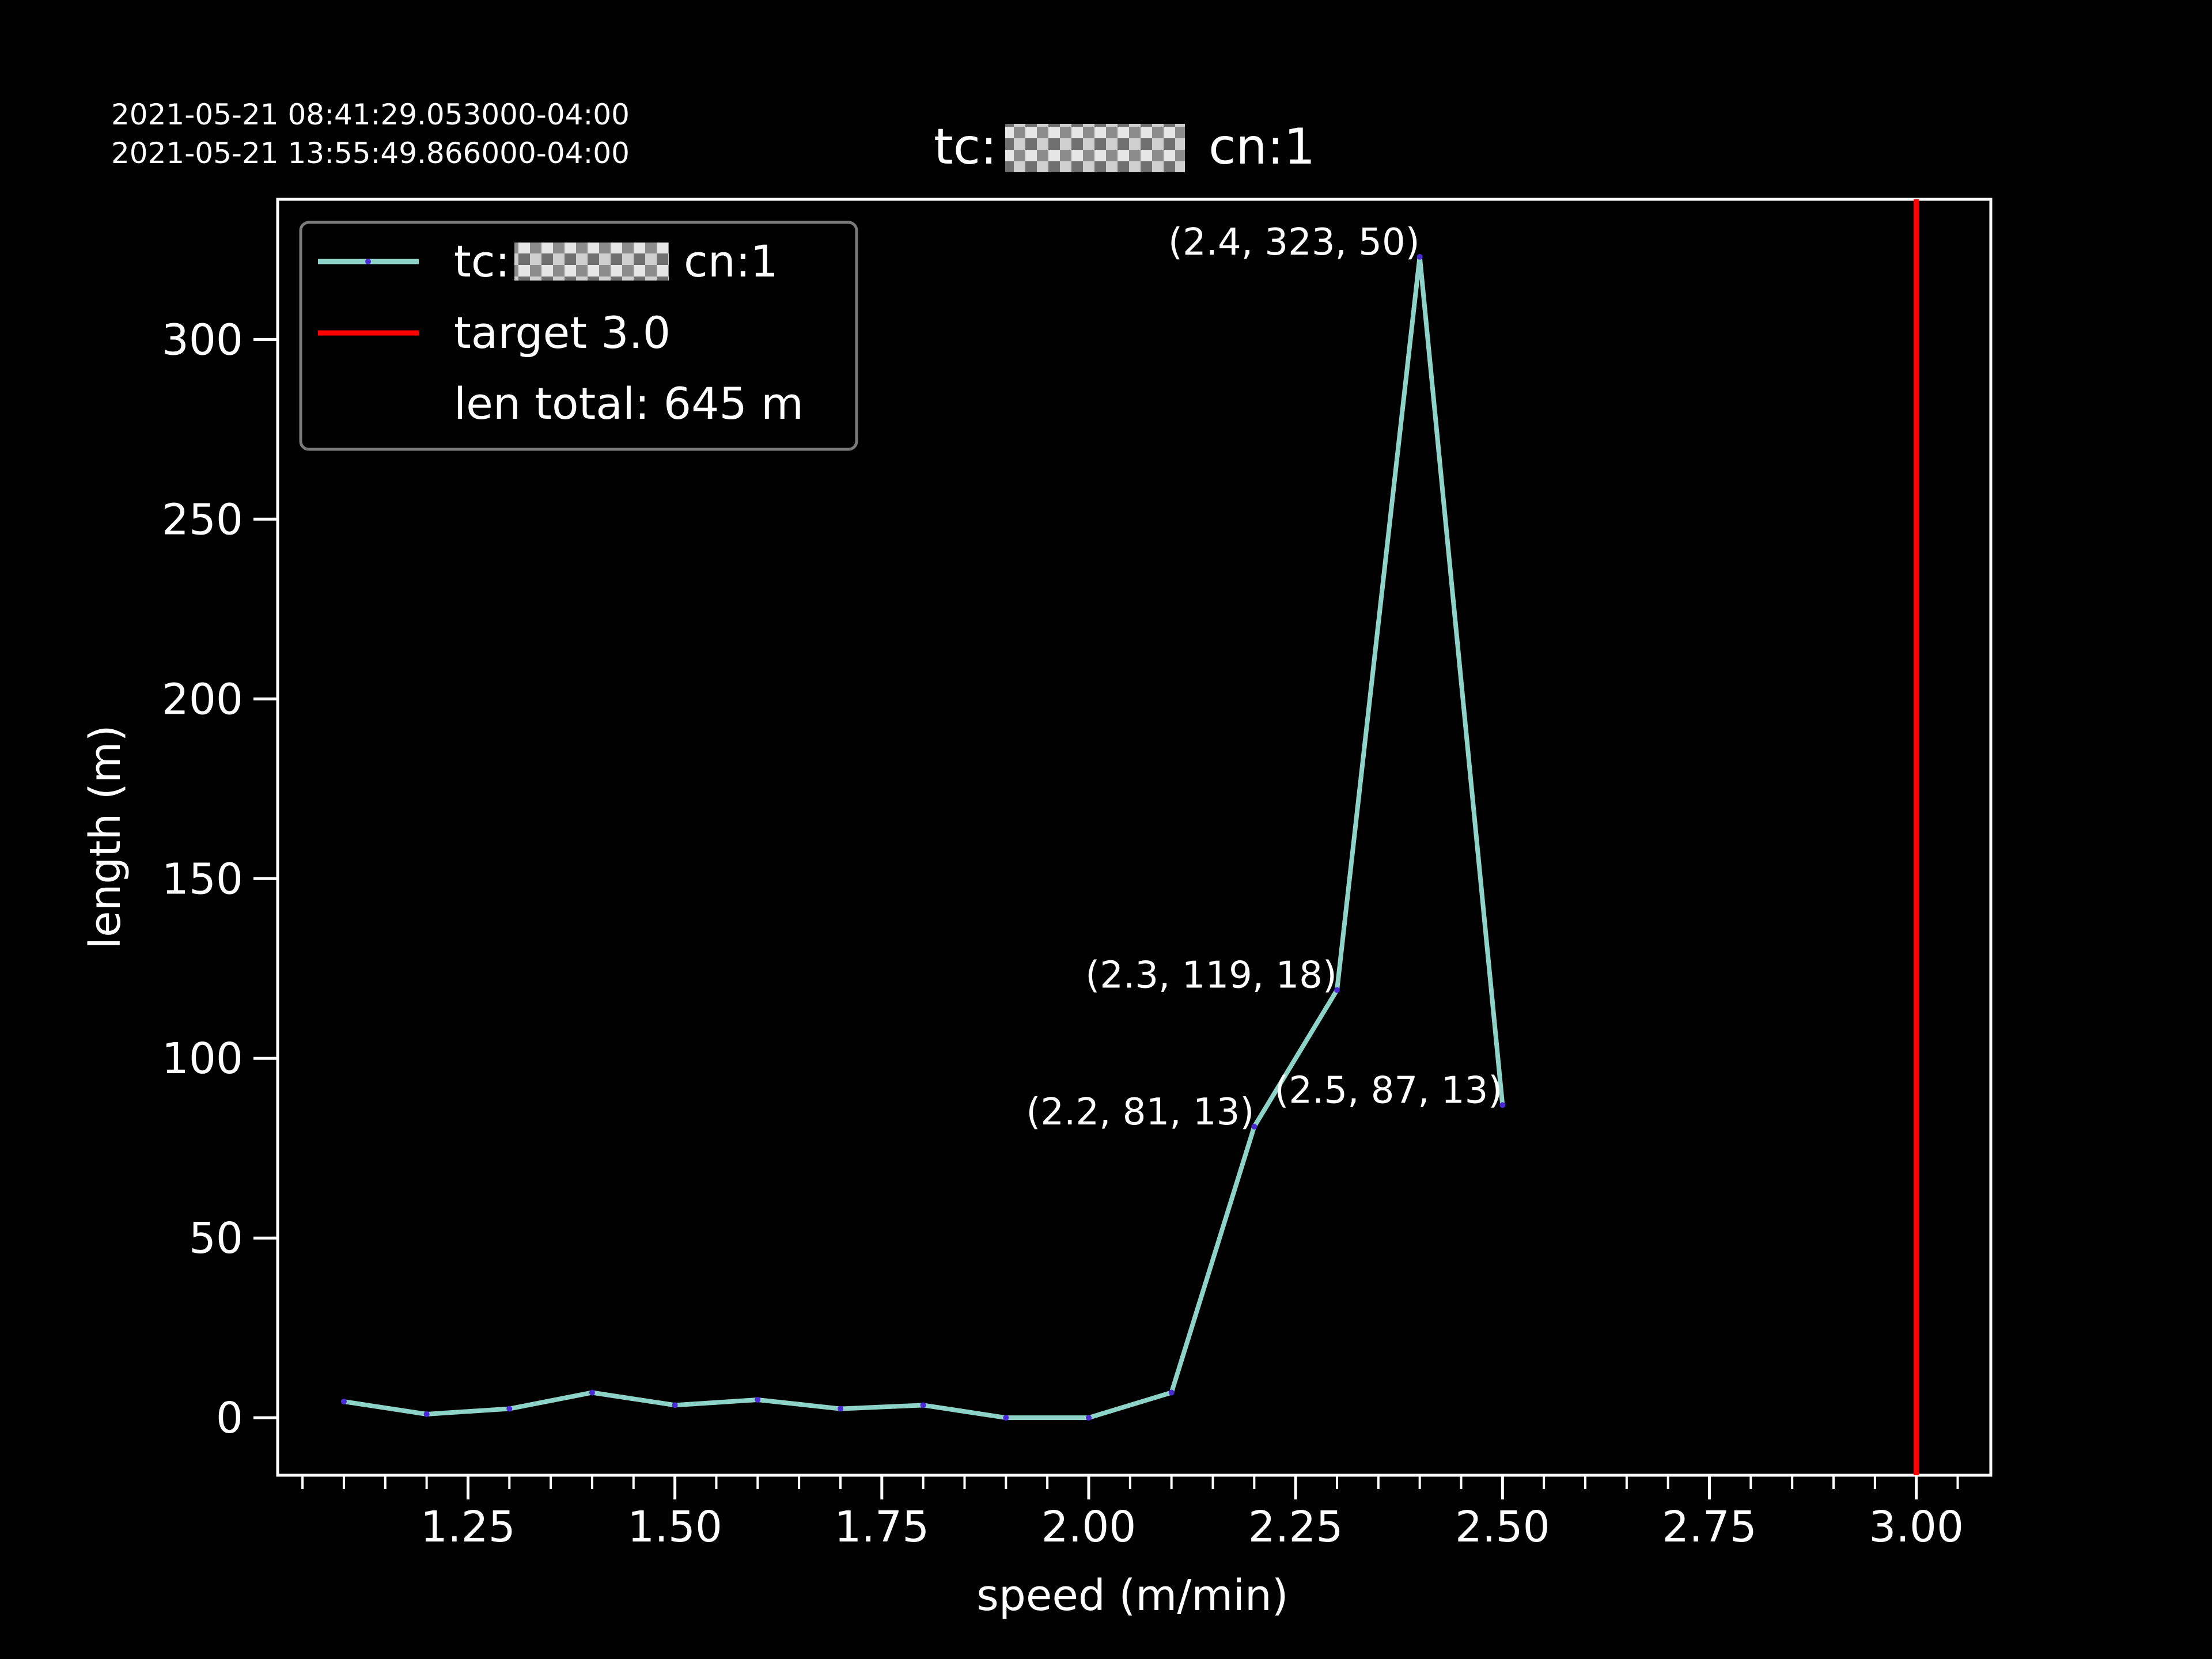 The image size is (2212, 1659). Describe the element at coordinates (731, 261) in the screenshot. I see `legend-series-suffix: cn:1` at that location.